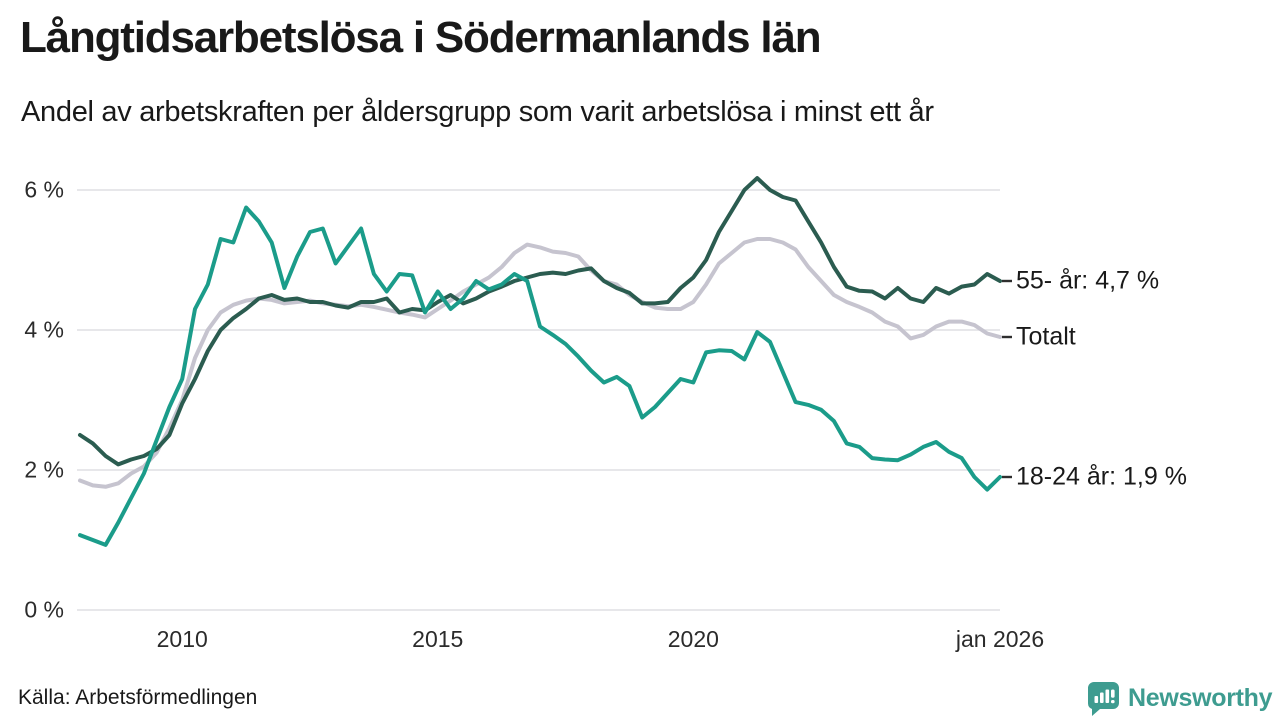  Describe the element at coordinates (1101, 476) in the screenshot. I see `series-label-18-24-ar: 18-24 år: 1,9 %` at that location.